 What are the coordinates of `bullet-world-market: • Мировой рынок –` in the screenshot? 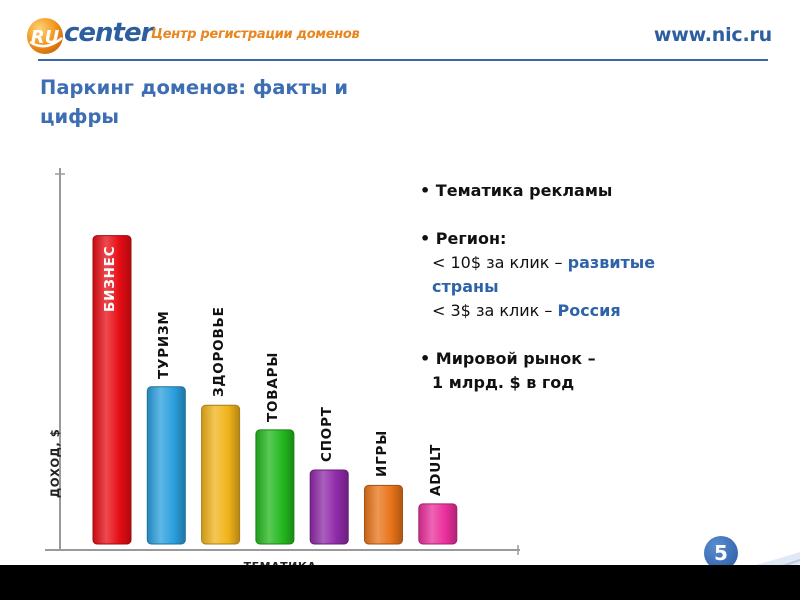 It's located at (508, 358).